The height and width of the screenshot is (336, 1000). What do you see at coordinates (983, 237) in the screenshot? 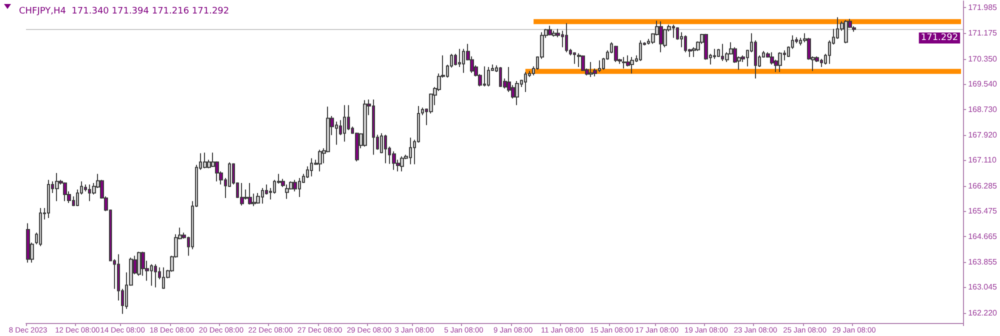
I see `y-tick-label: 164.665` at bounding box center [983, 237].